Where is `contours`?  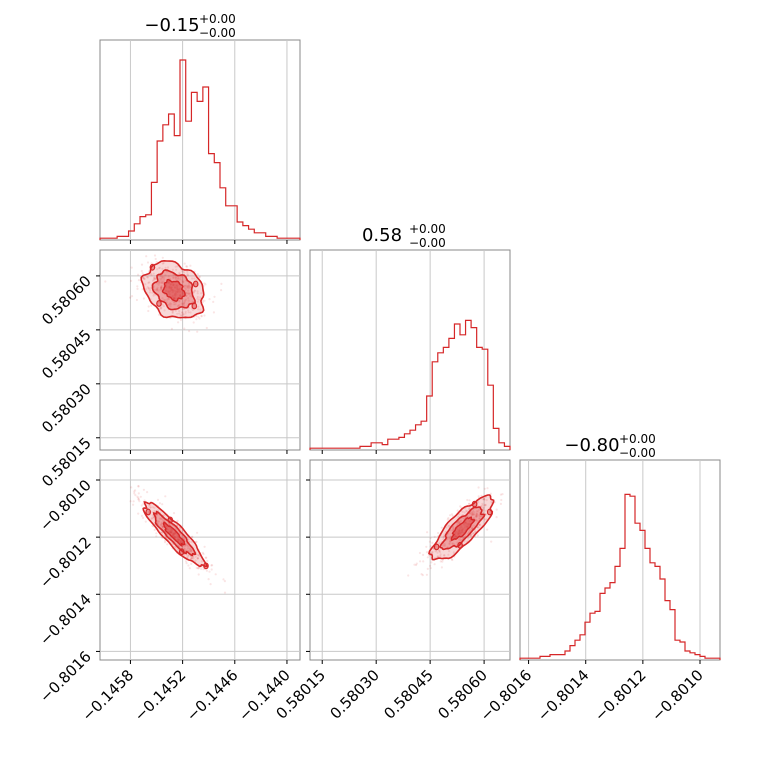
contours is located at coordinates (175, 535).